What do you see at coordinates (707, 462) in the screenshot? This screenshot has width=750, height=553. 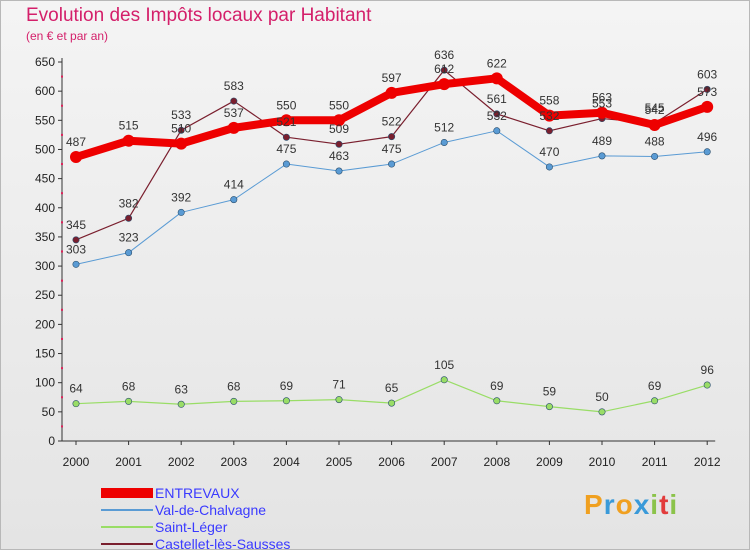 I see `x-tick-label: 2012` at bounding box center [707, 462].